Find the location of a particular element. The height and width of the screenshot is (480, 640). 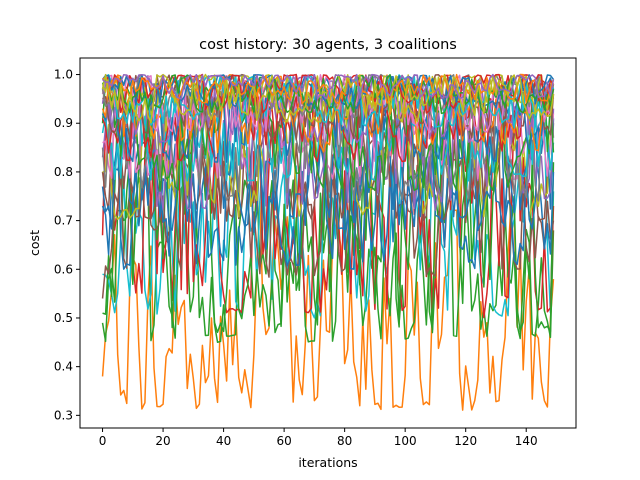

y-axis: 0.3 0.4 0.5 0.6 0.7 0.8 0.9 1.0 is located at coordinates (67, 245).